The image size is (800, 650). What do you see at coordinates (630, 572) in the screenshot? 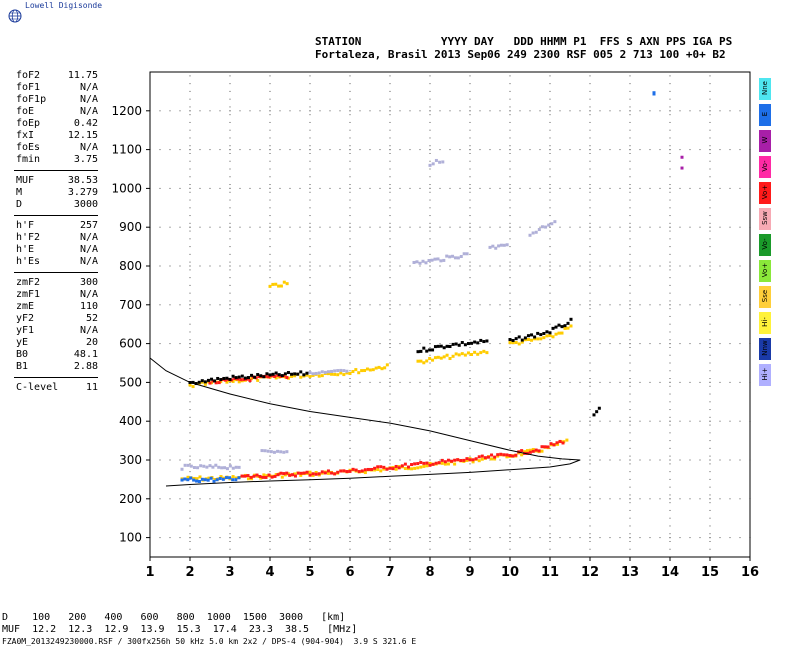
I see `x-tick-label: 13` at bounding box center [630, 572].